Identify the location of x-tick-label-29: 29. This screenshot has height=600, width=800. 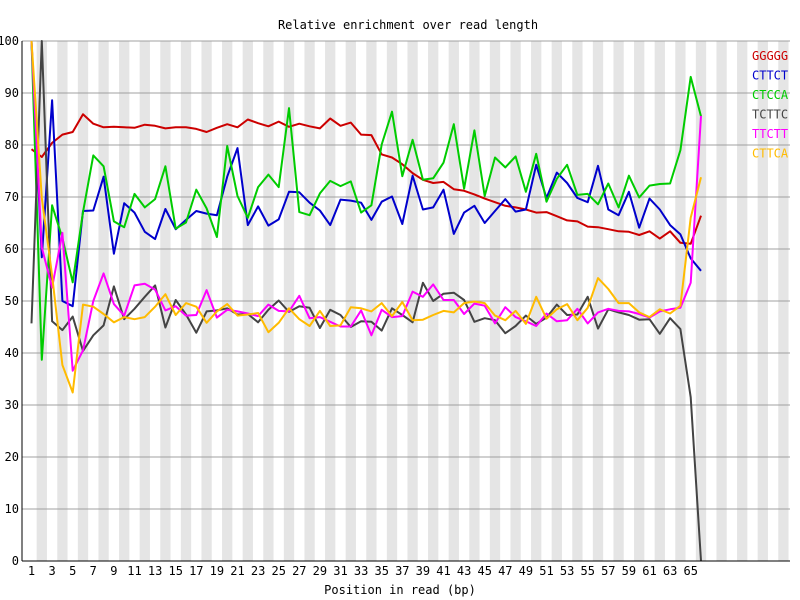
(320, 571).